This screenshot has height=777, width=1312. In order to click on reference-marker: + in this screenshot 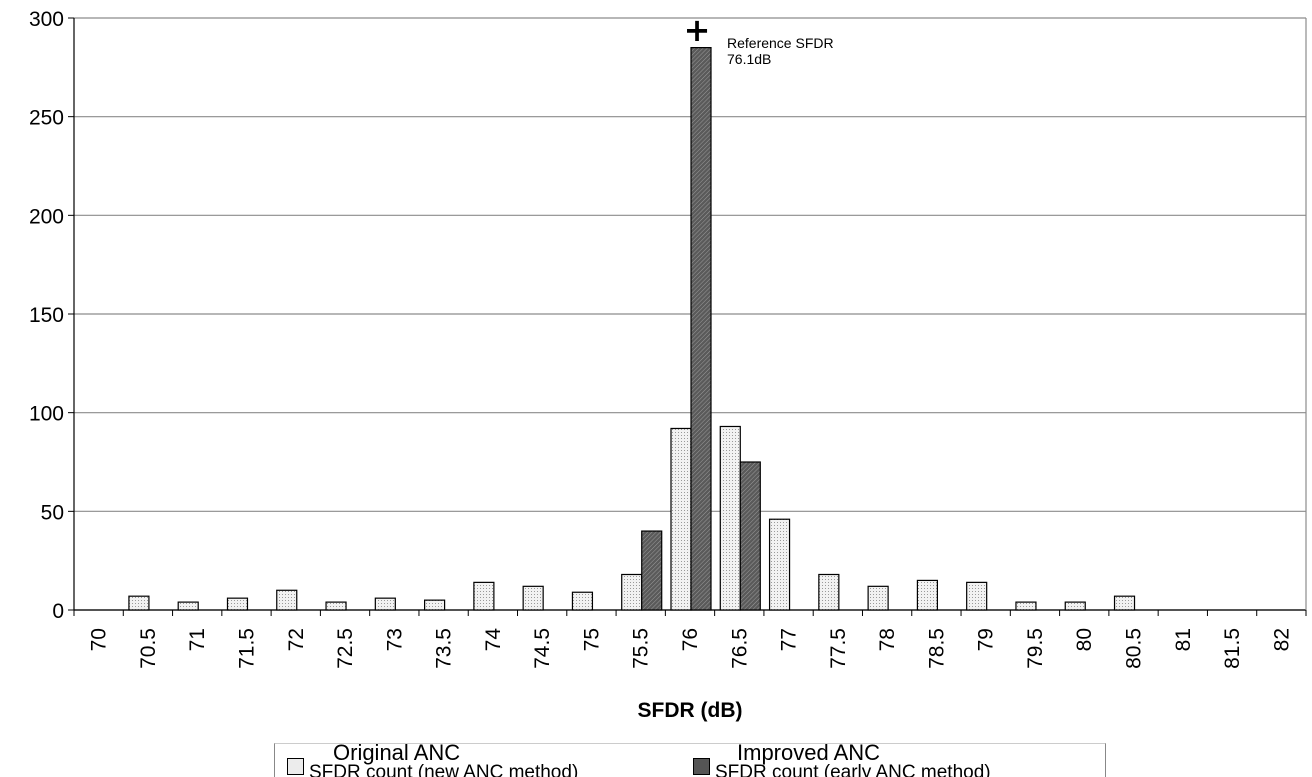, I will do `click(697, 30)`.